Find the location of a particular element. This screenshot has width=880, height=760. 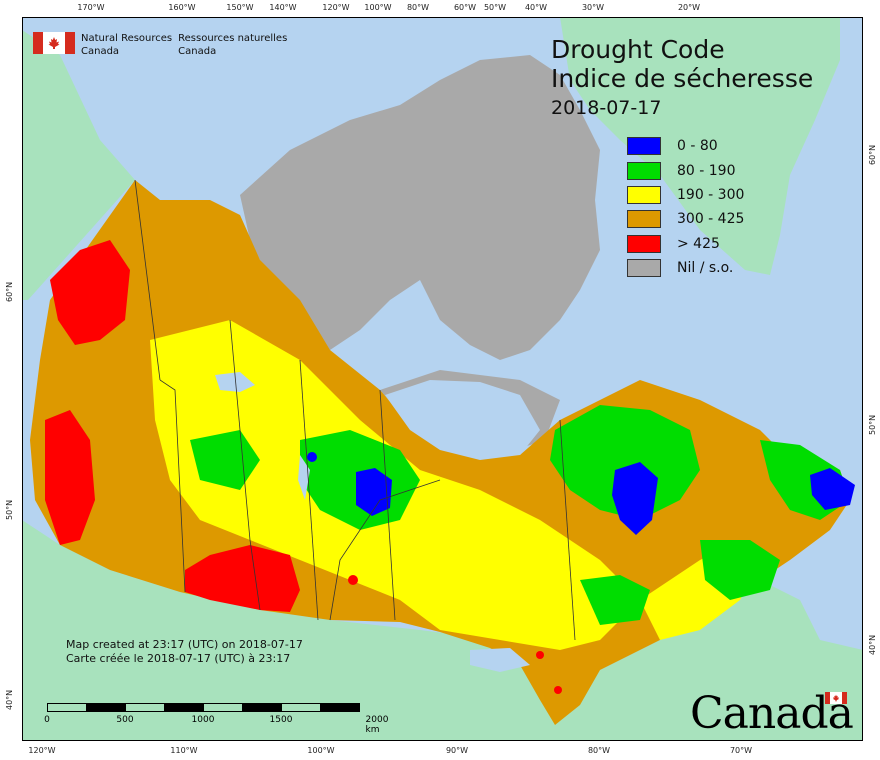

legend-entry: 0 - 80 is located at coordinates (685, 146).